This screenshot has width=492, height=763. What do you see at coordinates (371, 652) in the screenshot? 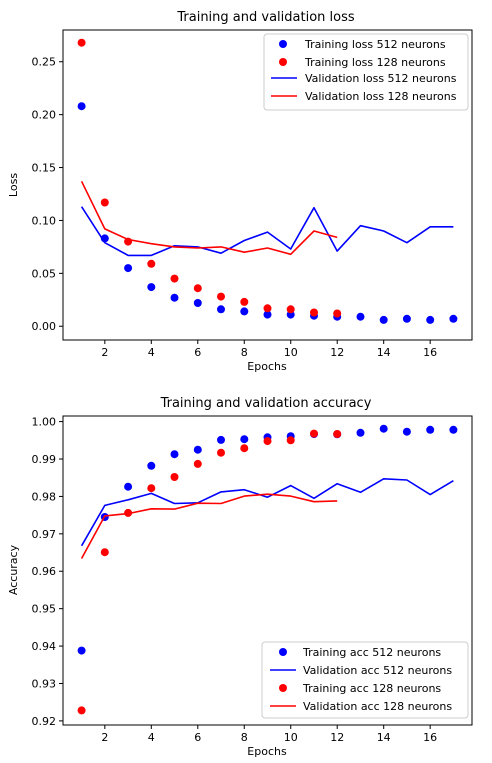
I see `accuracy-legend-label-0: Training acc 512 neurons` at bounding box center [371, 652].